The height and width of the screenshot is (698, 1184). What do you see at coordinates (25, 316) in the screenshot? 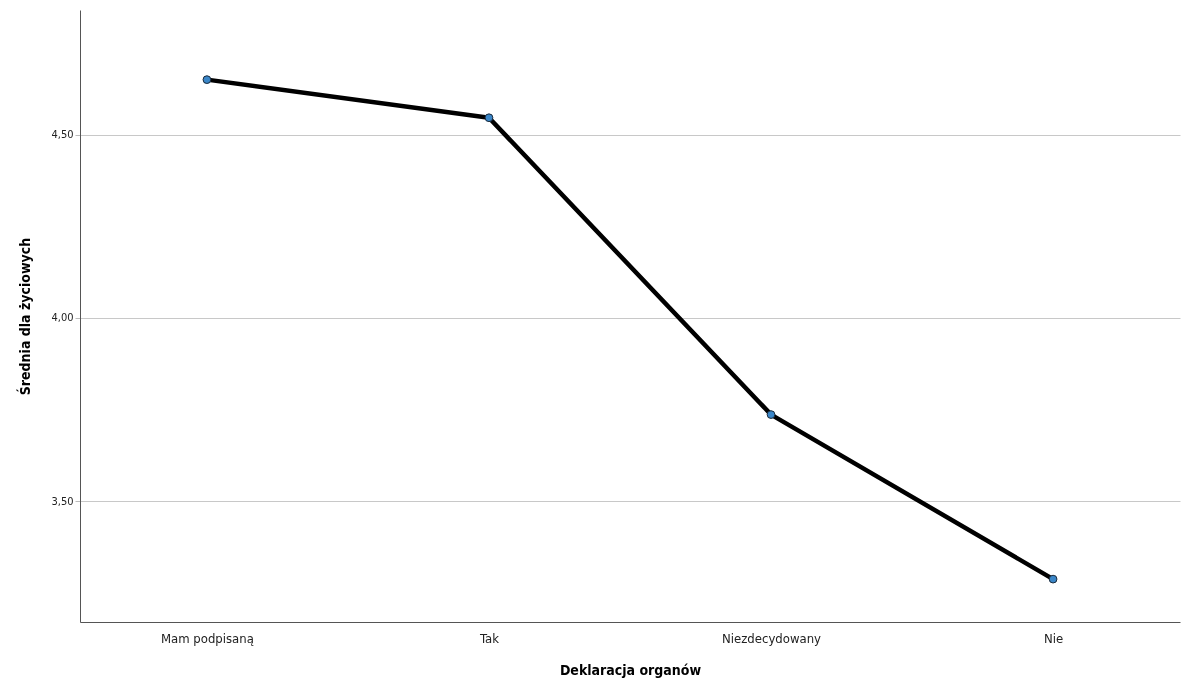
I see `y-axis-title: Średnia dla życiowych` at bounding box center [25, 316].